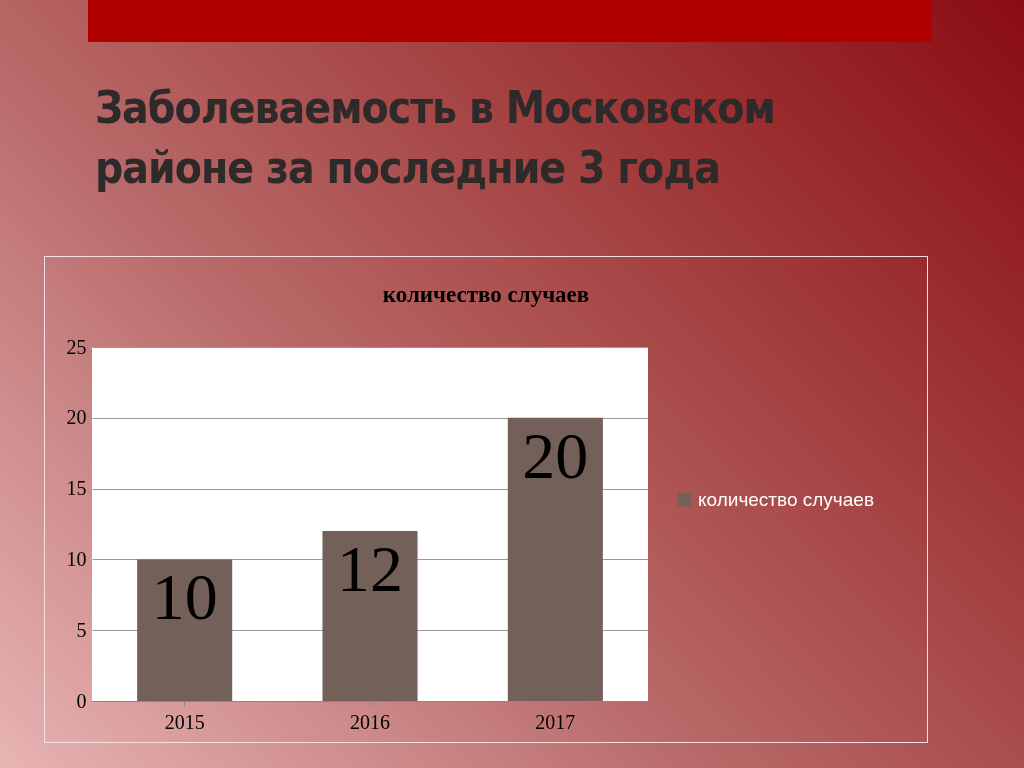 This screenshot has width=1024, height=768. What do you see at coordinates (184, 597) in the screenshot?
I see `data-label: 10` at bounding box center [184, 597].